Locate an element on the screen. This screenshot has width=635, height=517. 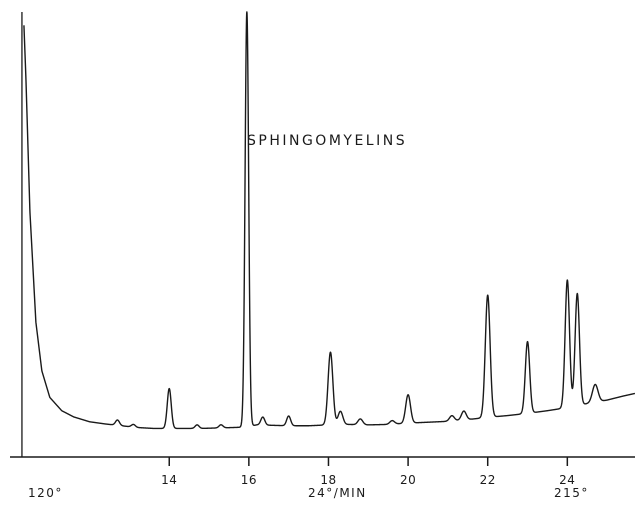
end-temperature-label: 215° is located at coordinates (571, 493).